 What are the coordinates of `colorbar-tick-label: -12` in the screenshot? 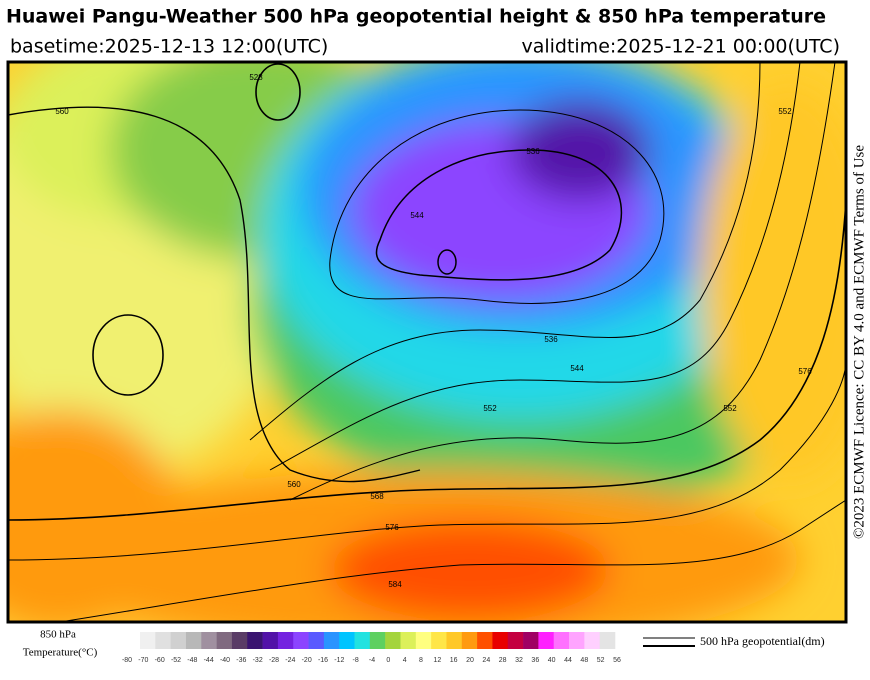 It's located at (339, 660).